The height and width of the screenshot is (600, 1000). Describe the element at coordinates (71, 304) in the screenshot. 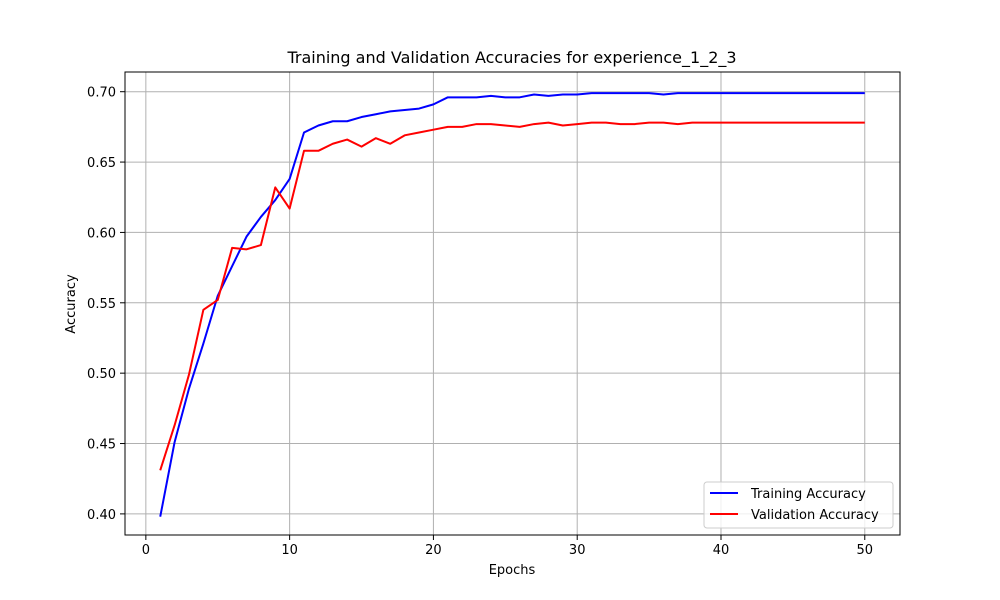

I see `y-axis-label: Accuracy` at that location.